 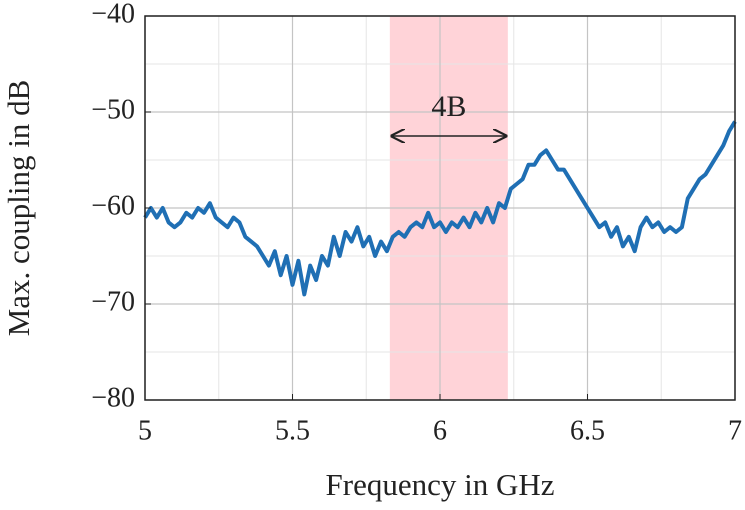 I want to click on y-tick-label: −80, so click(x=113, y=397).